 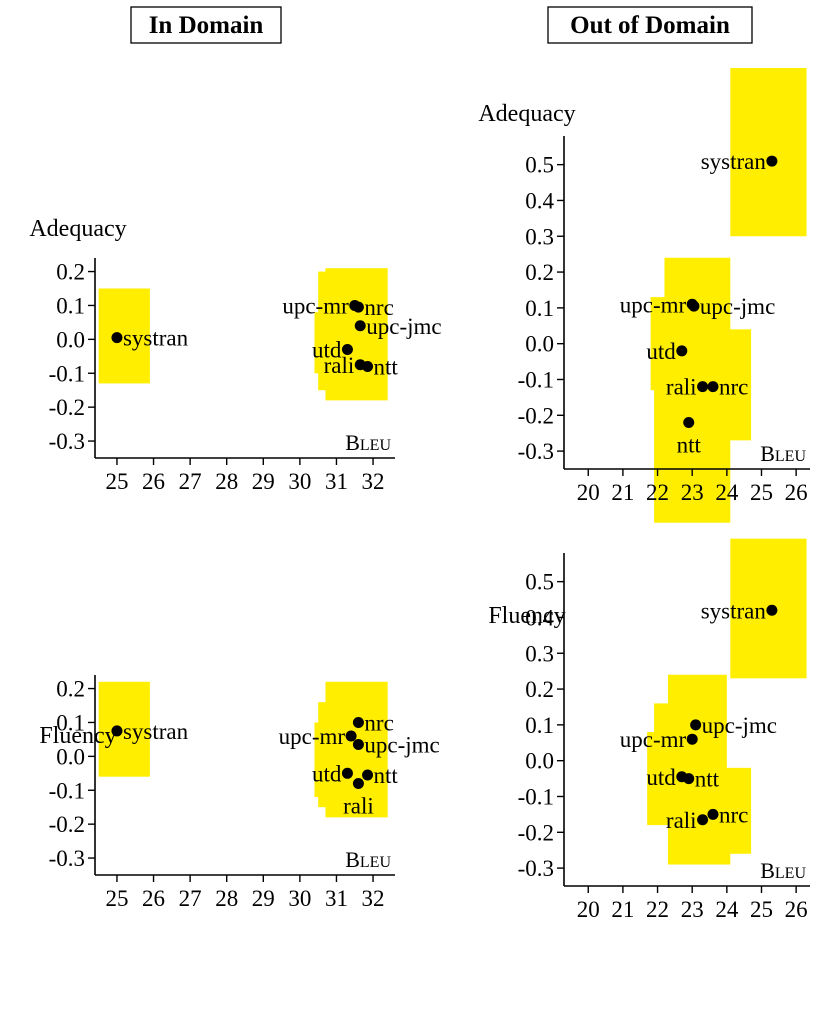 I want to click on point-label-ntt: ntt, so click(x=386, y=366).